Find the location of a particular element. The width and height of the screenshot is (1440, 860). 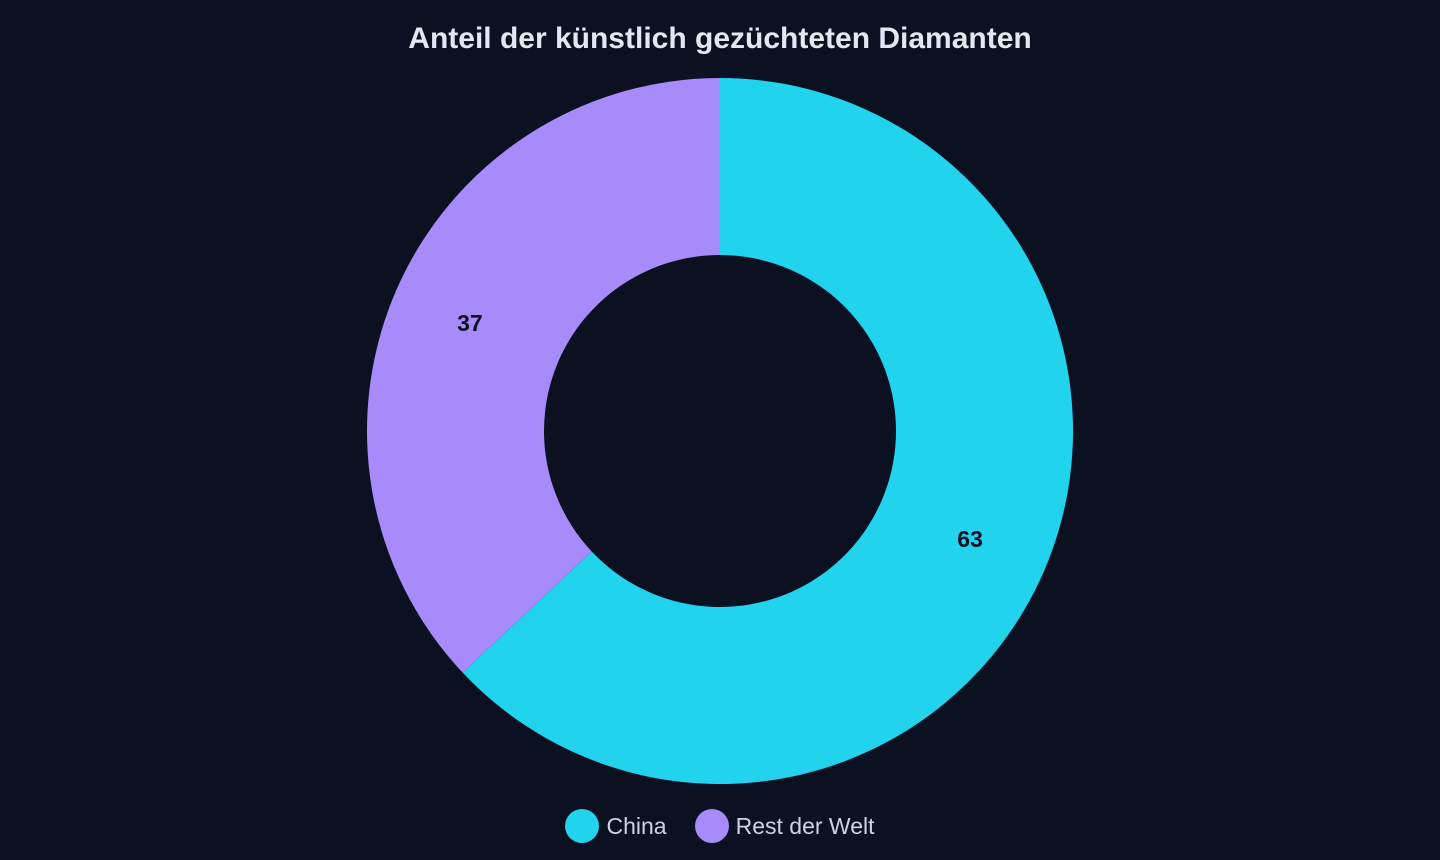

slice-label-rest-der-welt: 37 is located at coordinates (470, 323).